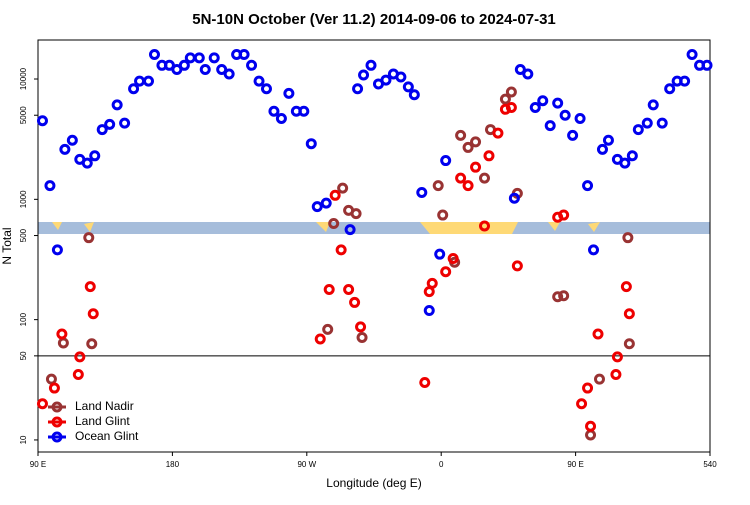 The image size is (750, 505). I want to click on y-tick-label: 10000, so click(23, 78).